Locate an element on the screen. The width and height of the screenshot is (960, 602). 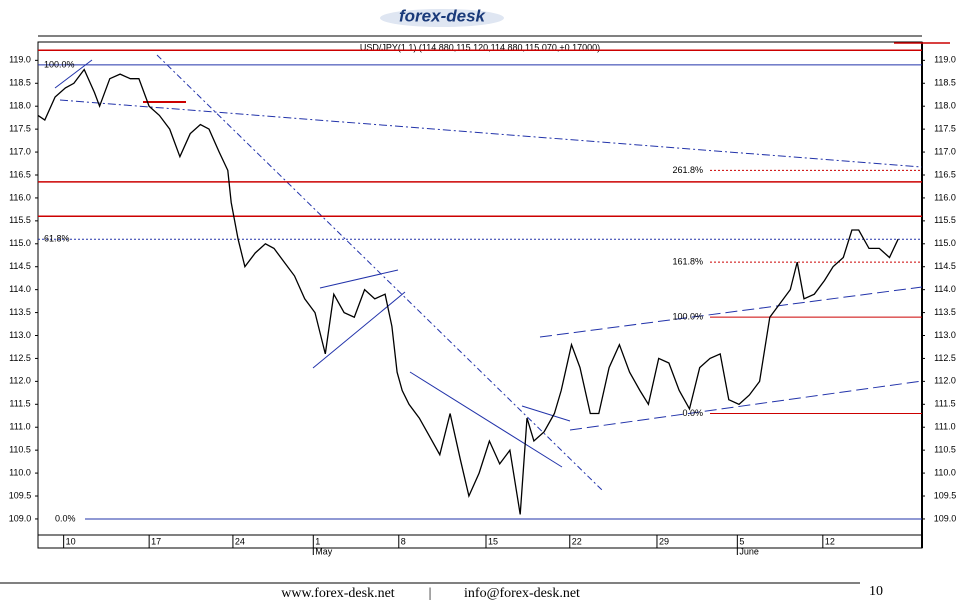
y-tick-label: 118.0 is located at coordinates (20, 106).